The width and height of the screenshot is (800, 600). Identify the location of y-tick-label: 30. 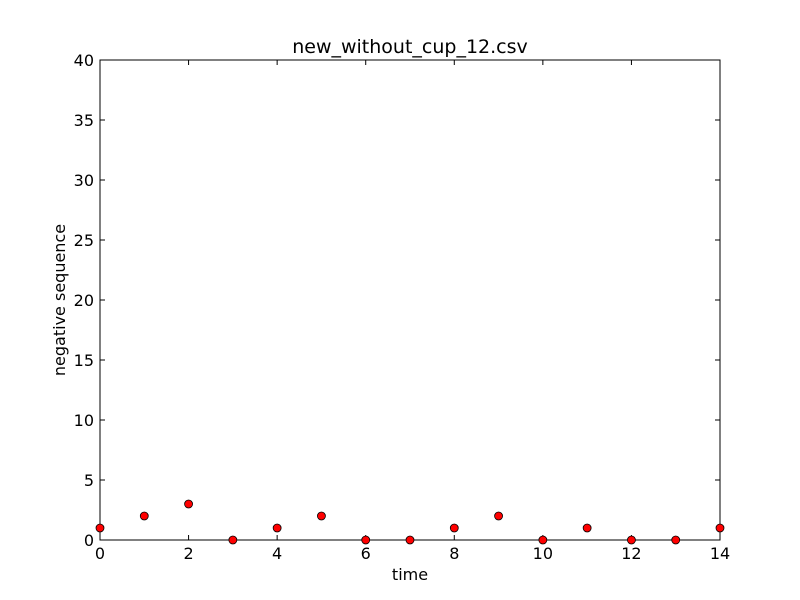
(84, 180).